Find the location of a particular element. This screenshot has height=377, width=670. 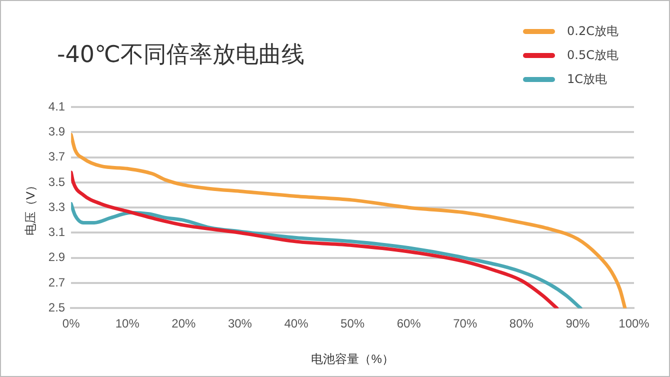

y-tick-label: 2.5 is located at coordinates (57, 307).